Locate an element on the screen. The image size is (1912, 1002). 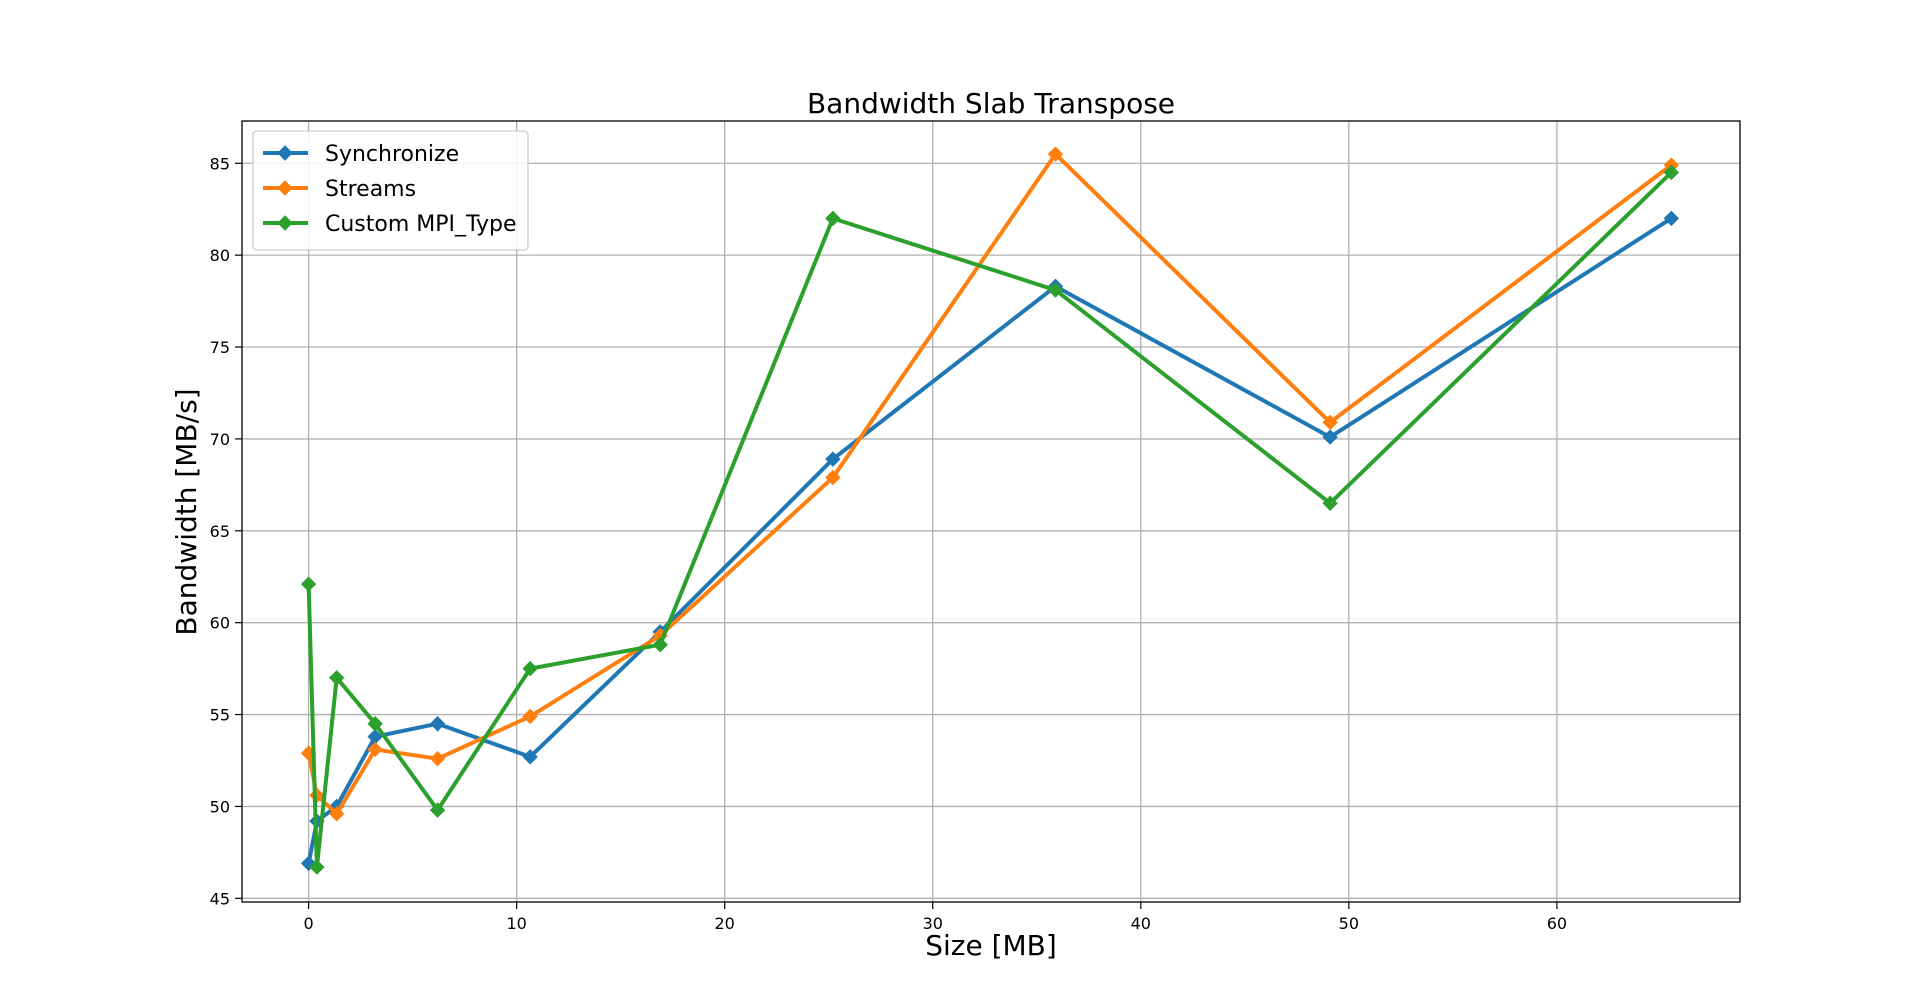
y-tick-label: 80 is located at coordinates (220, 255).